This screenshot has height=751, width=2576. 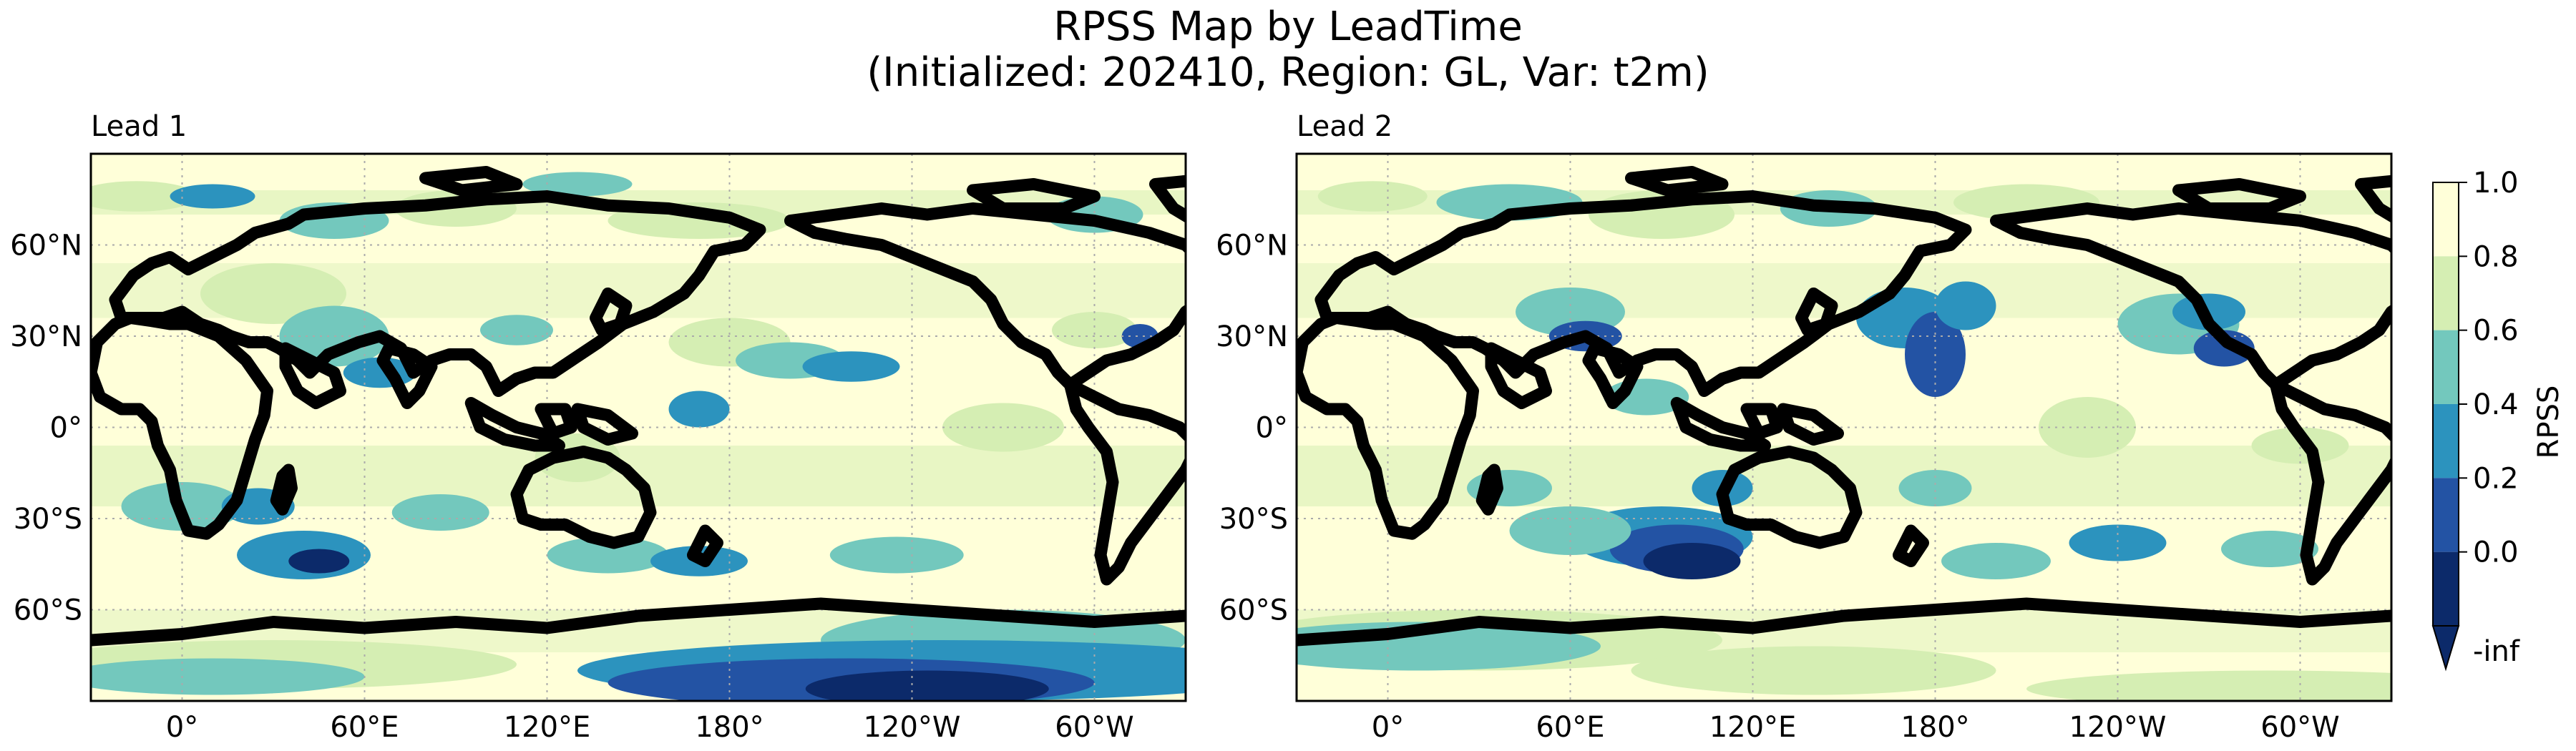 What do you see at coordinates (2496, 331) in the screenshot?
I see `colorbar-tick-label: 0.6` at bounding box center [2496, 331].